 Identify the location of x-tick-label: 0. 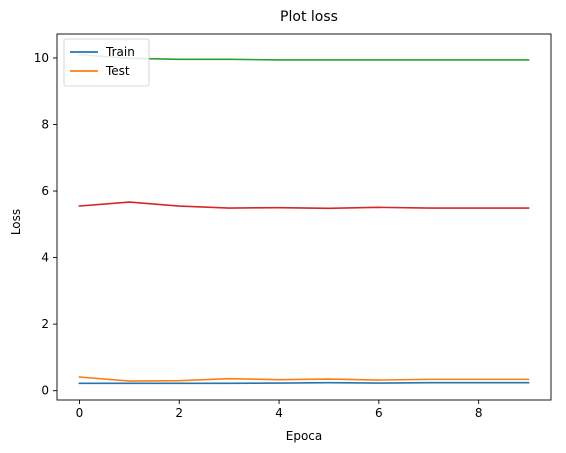
(80, 413).